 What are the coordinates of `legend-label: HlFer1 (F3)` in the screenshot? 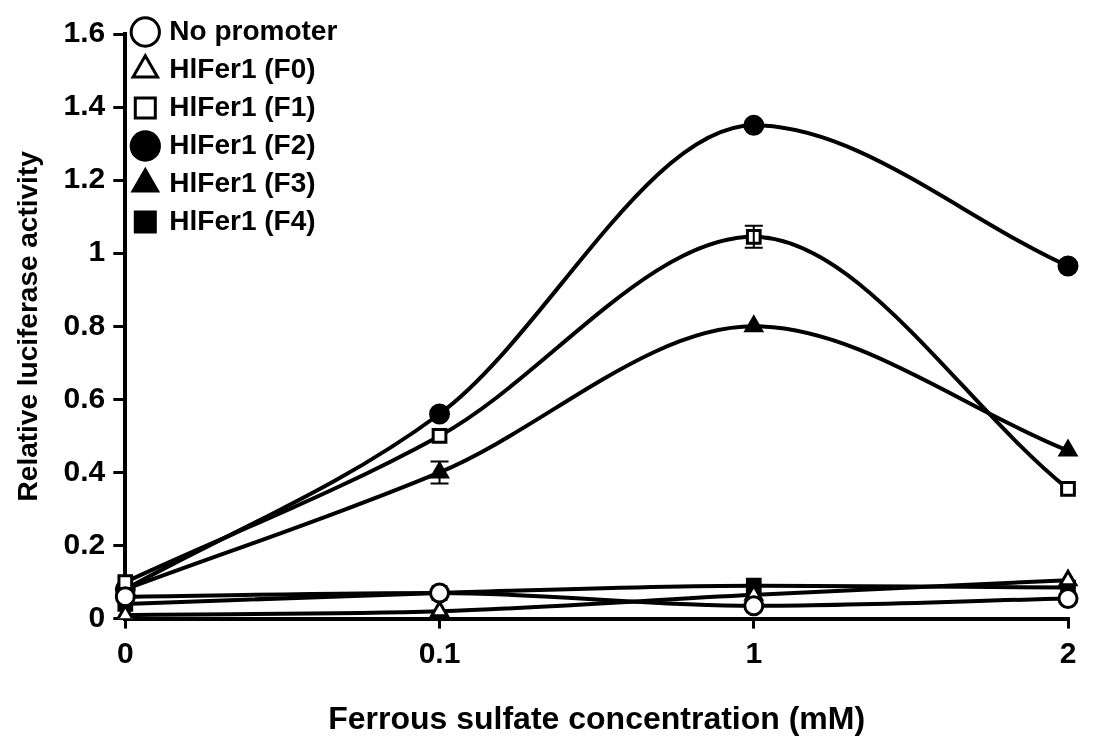 It's located at (242, 182).